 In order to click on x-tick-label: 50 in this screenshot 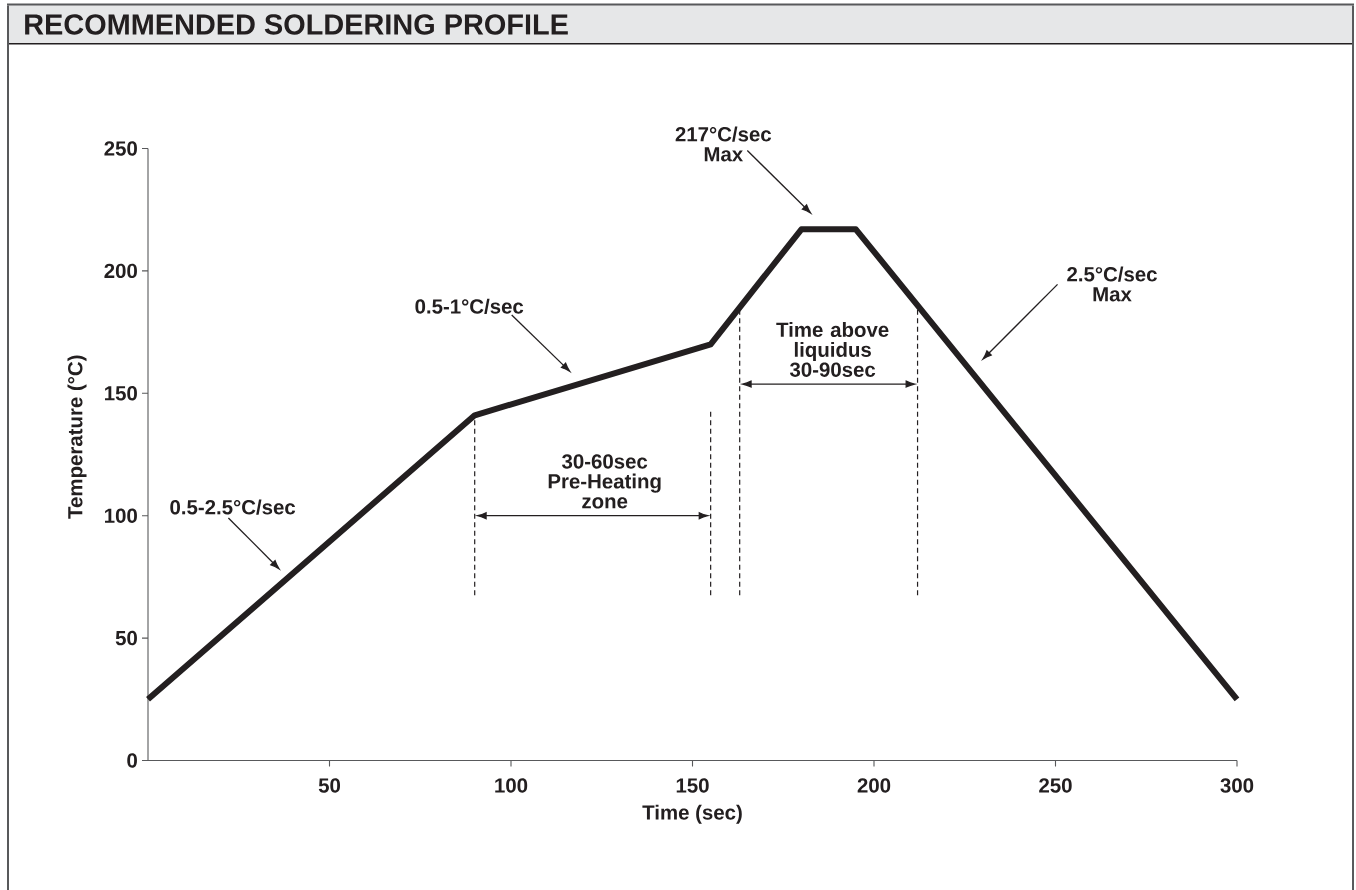, I will do `click(329, 785)`.